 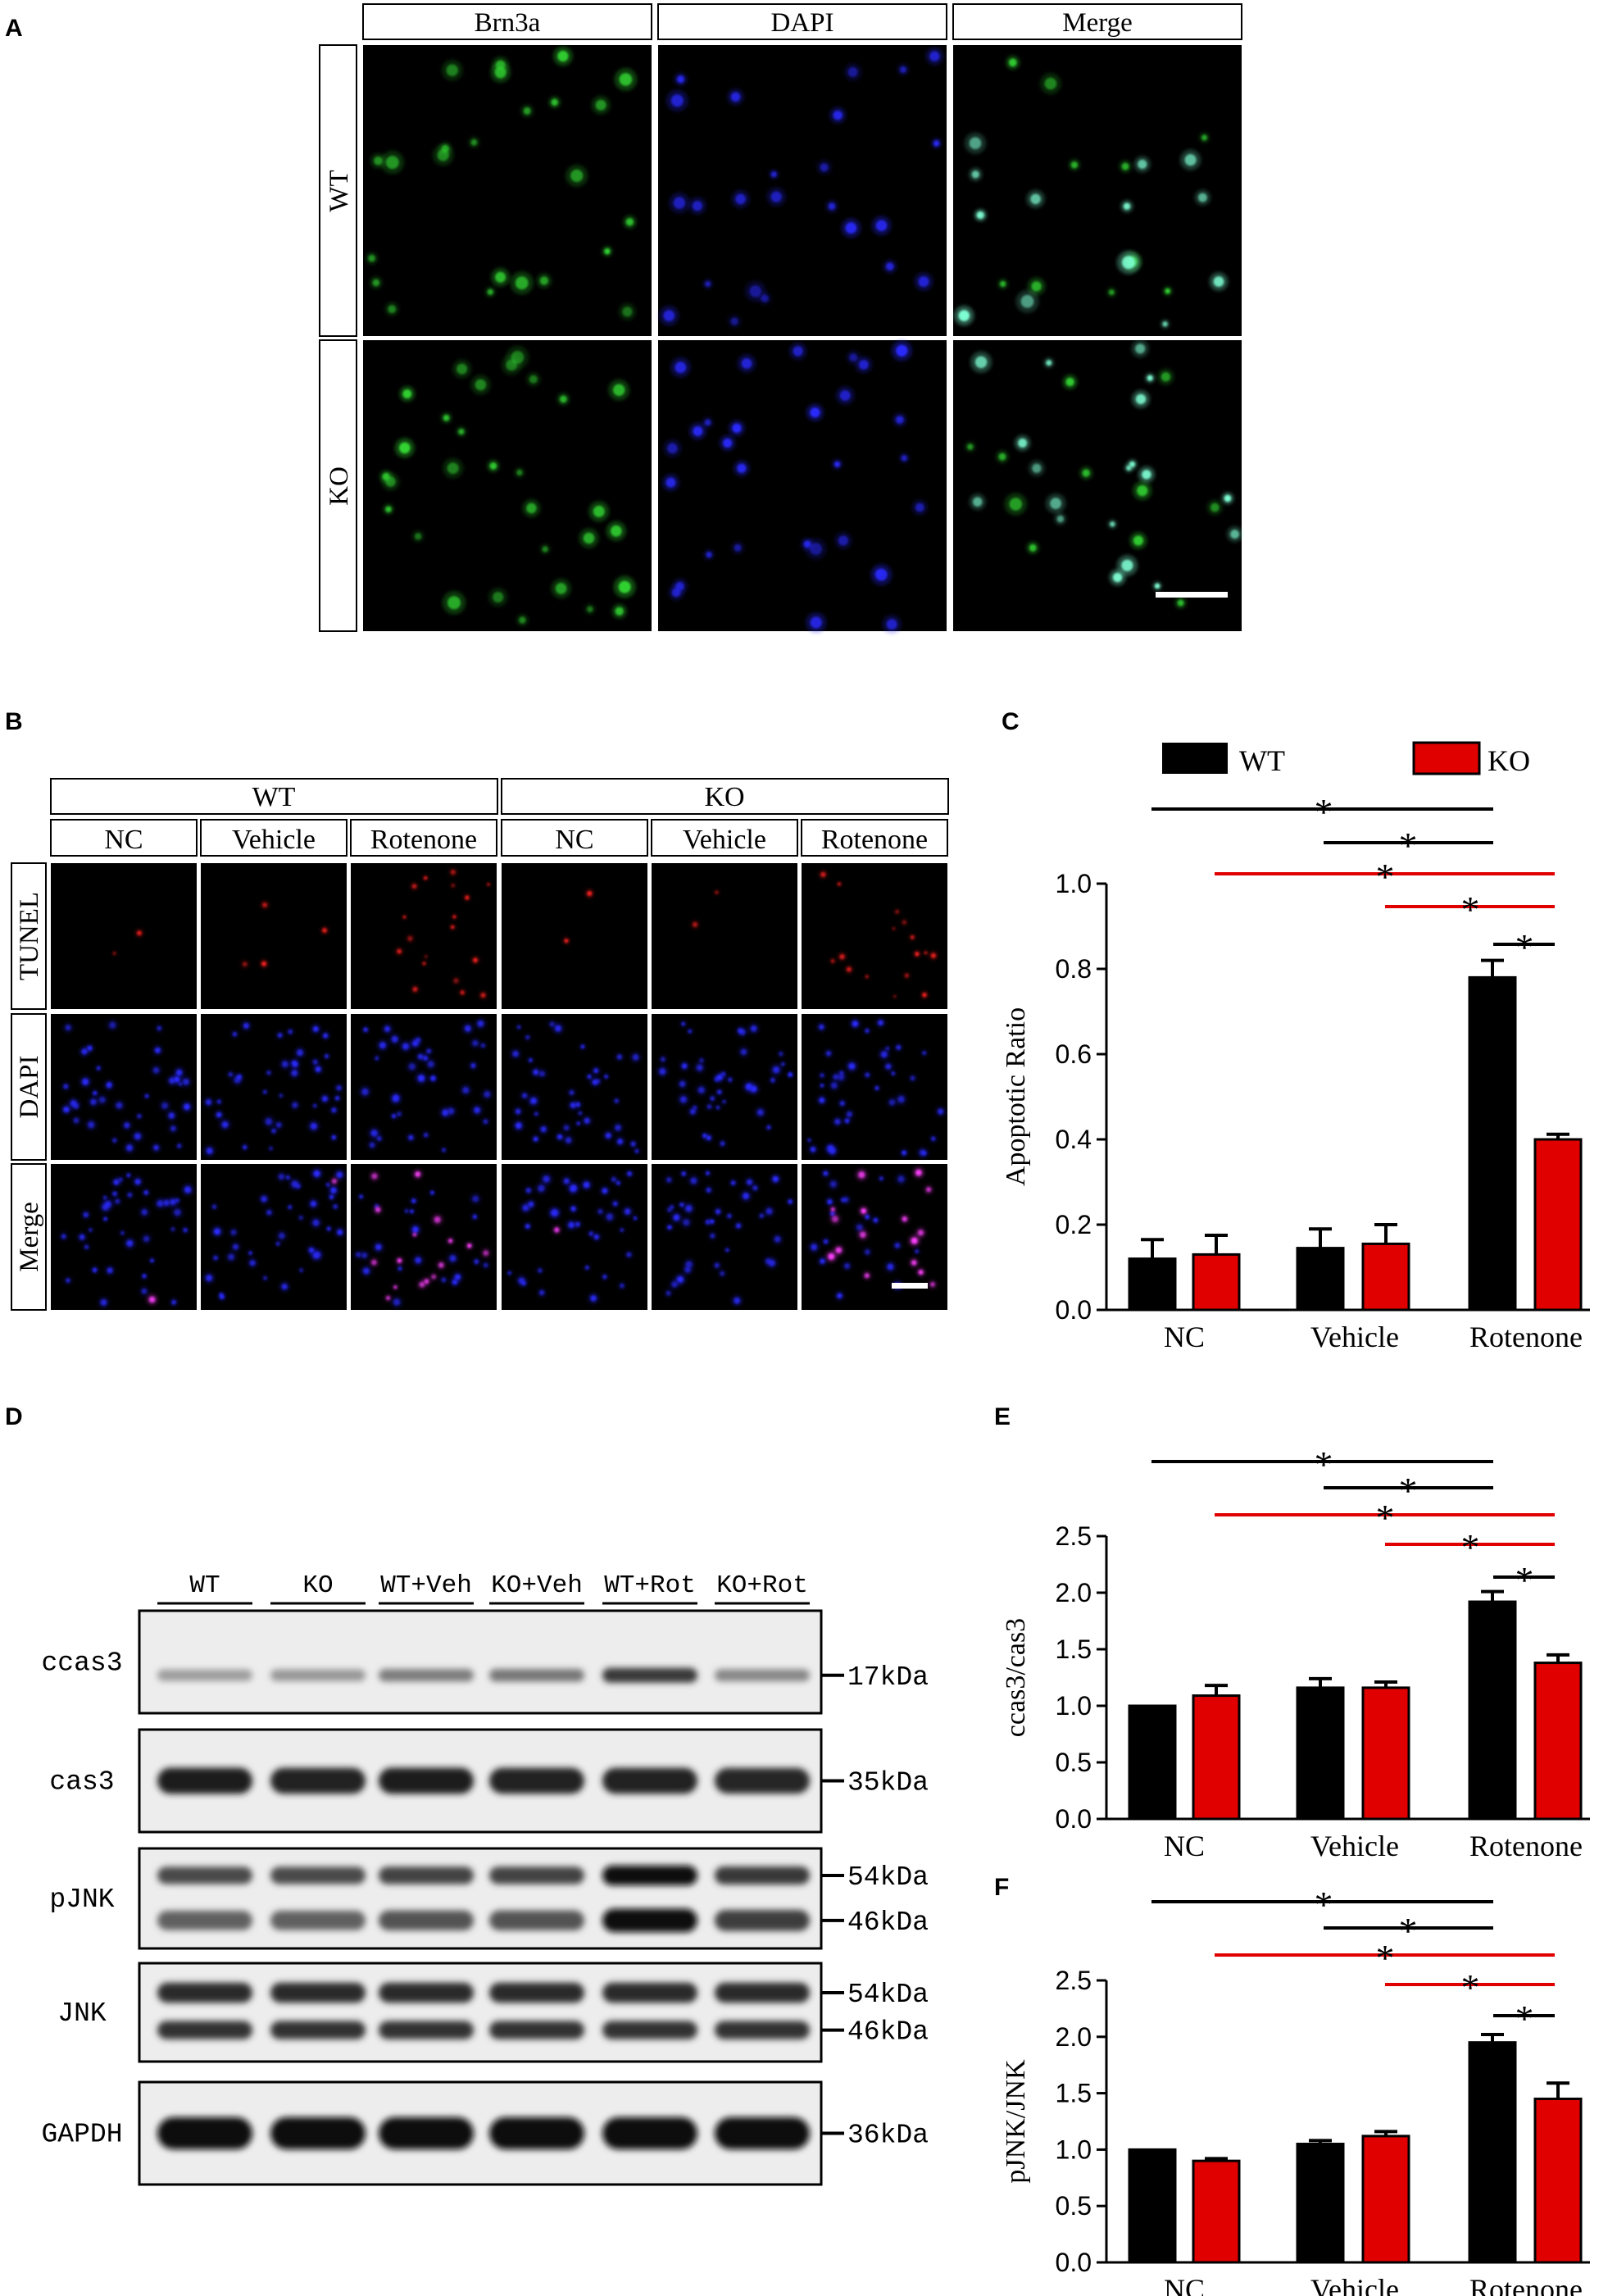 I want to click on blot-label: ccas3, so click(x=81, y=1663).